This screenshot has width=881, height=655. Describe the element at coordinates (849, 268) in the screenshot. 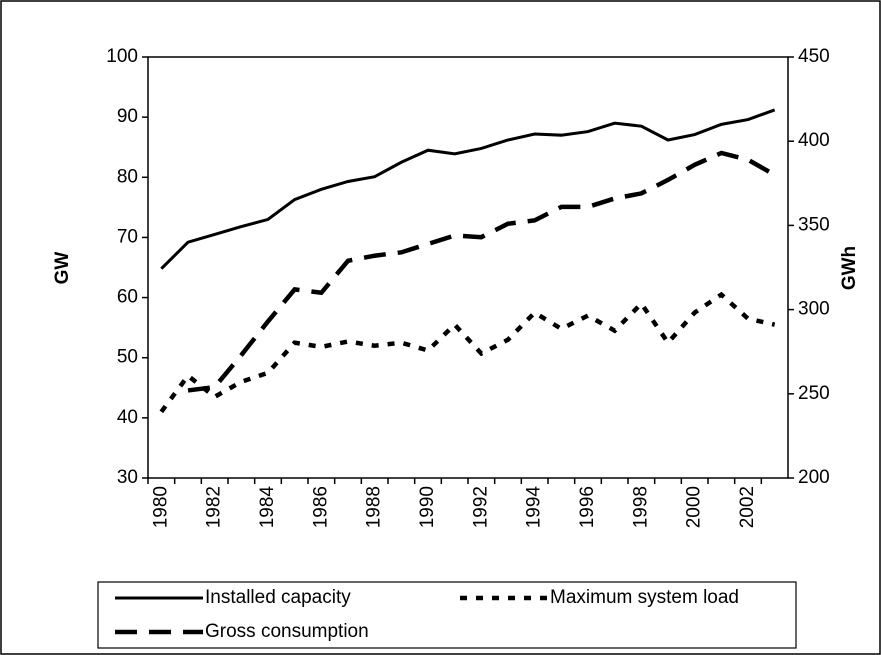

I see `y2-axis-label: GWh` at that location.